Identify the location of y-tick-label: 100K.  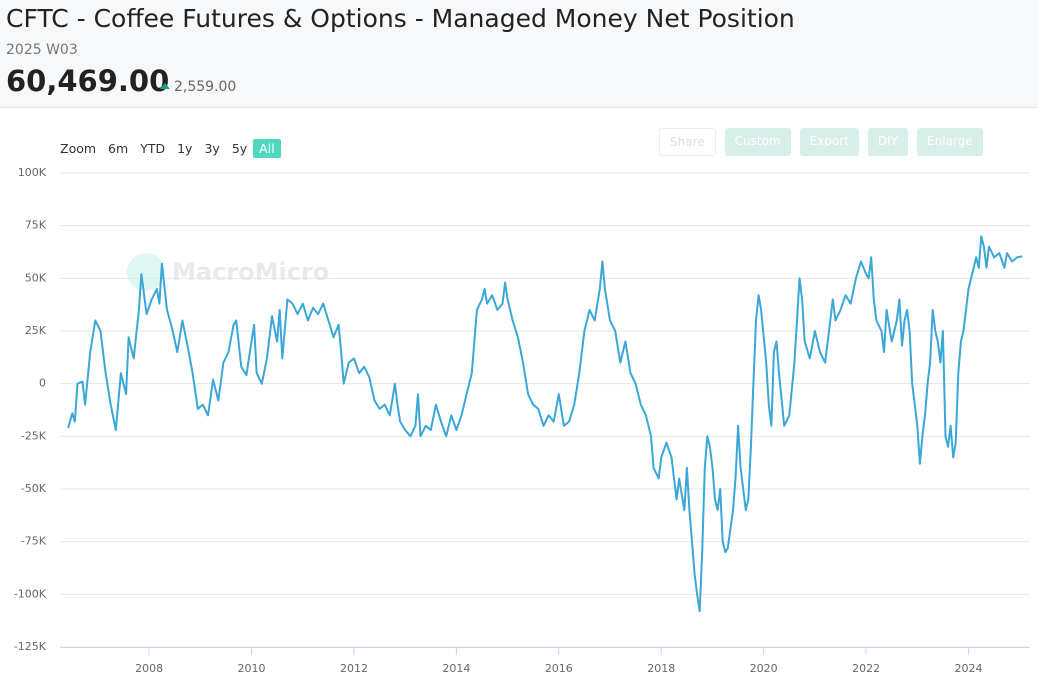
(32, 172).